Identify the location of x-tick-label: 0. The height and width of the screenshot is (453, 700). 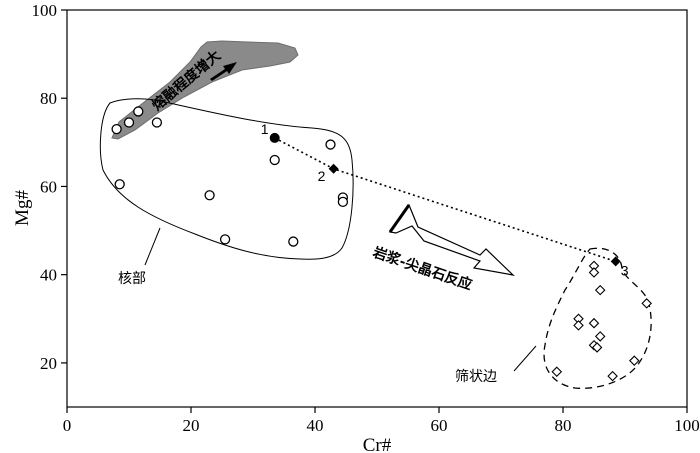
(67, 425).